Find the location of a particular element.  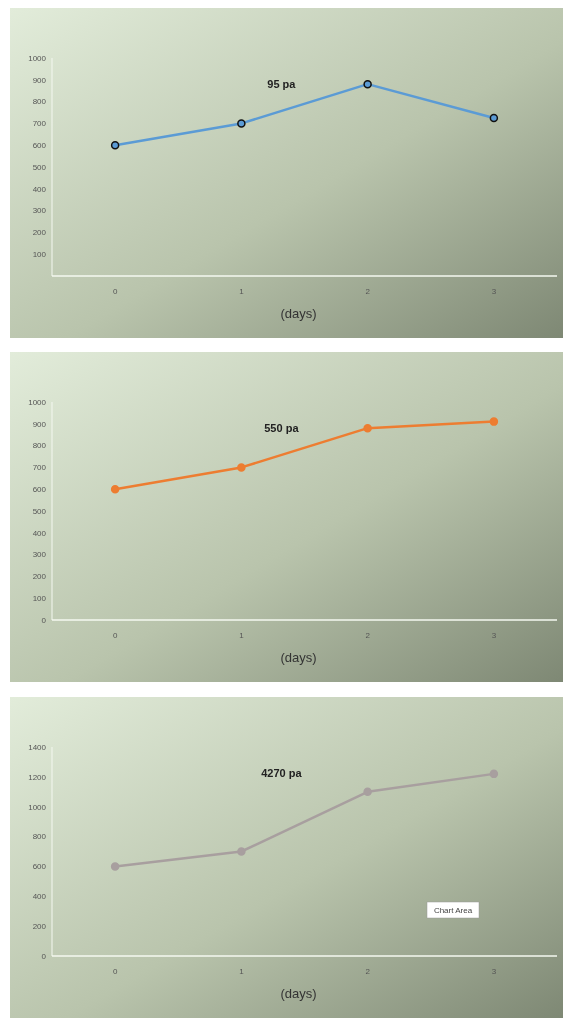

y-tick-label: 1200 is located at coordinates (37, 777).